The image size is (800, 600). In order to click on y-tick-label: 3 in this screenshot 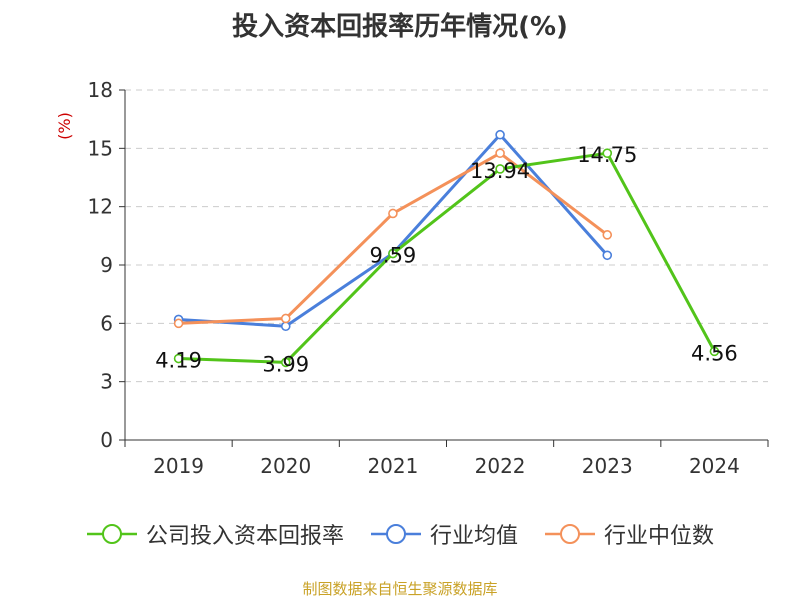, I will do `click(106, 382)`.